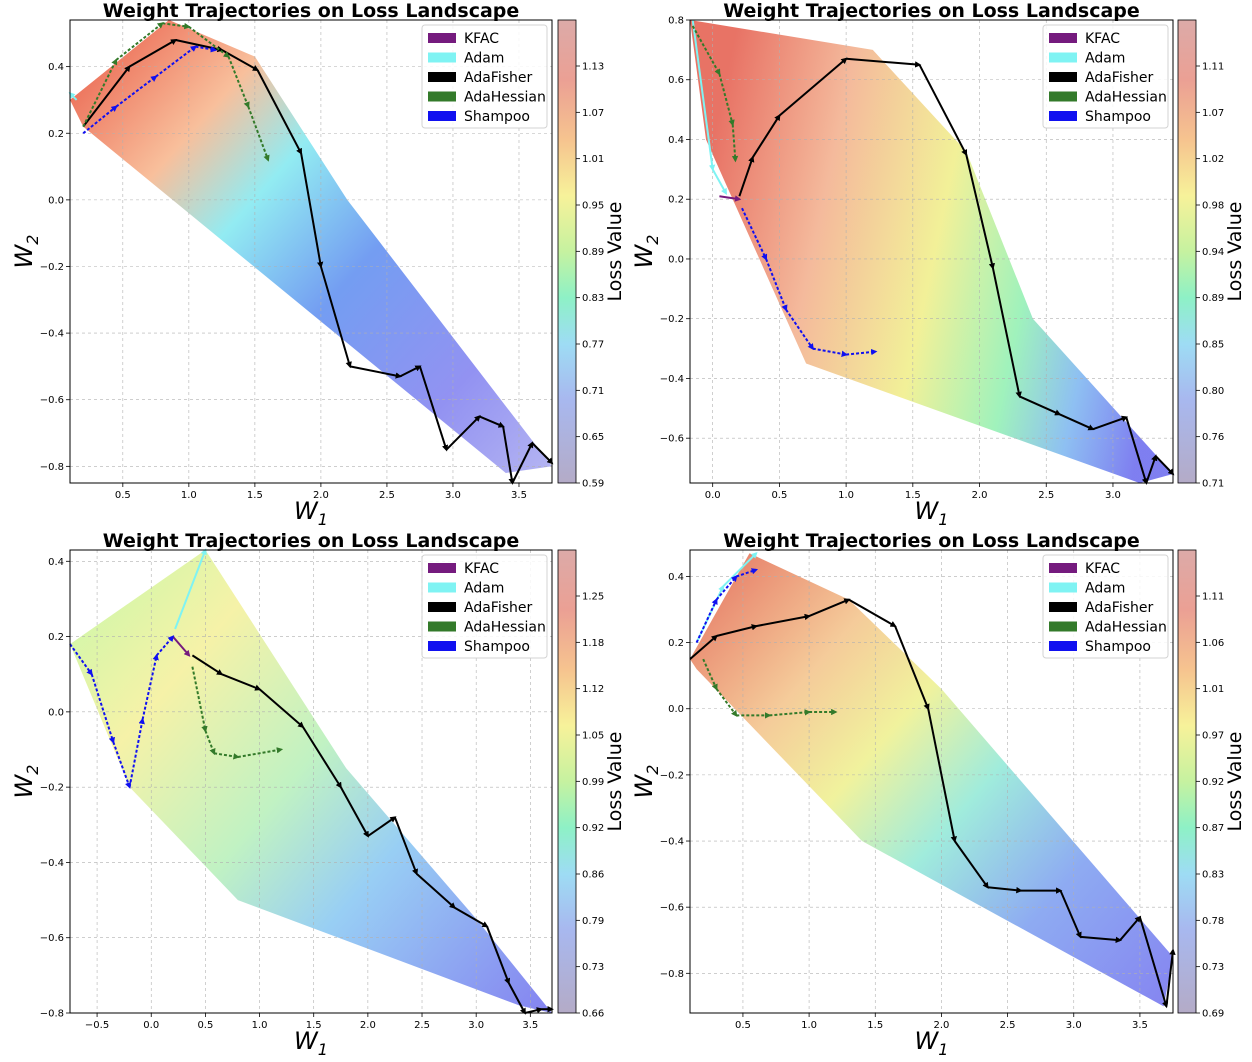  I want to click on colorbar-tick-label: 0.89, so click(593, 252).